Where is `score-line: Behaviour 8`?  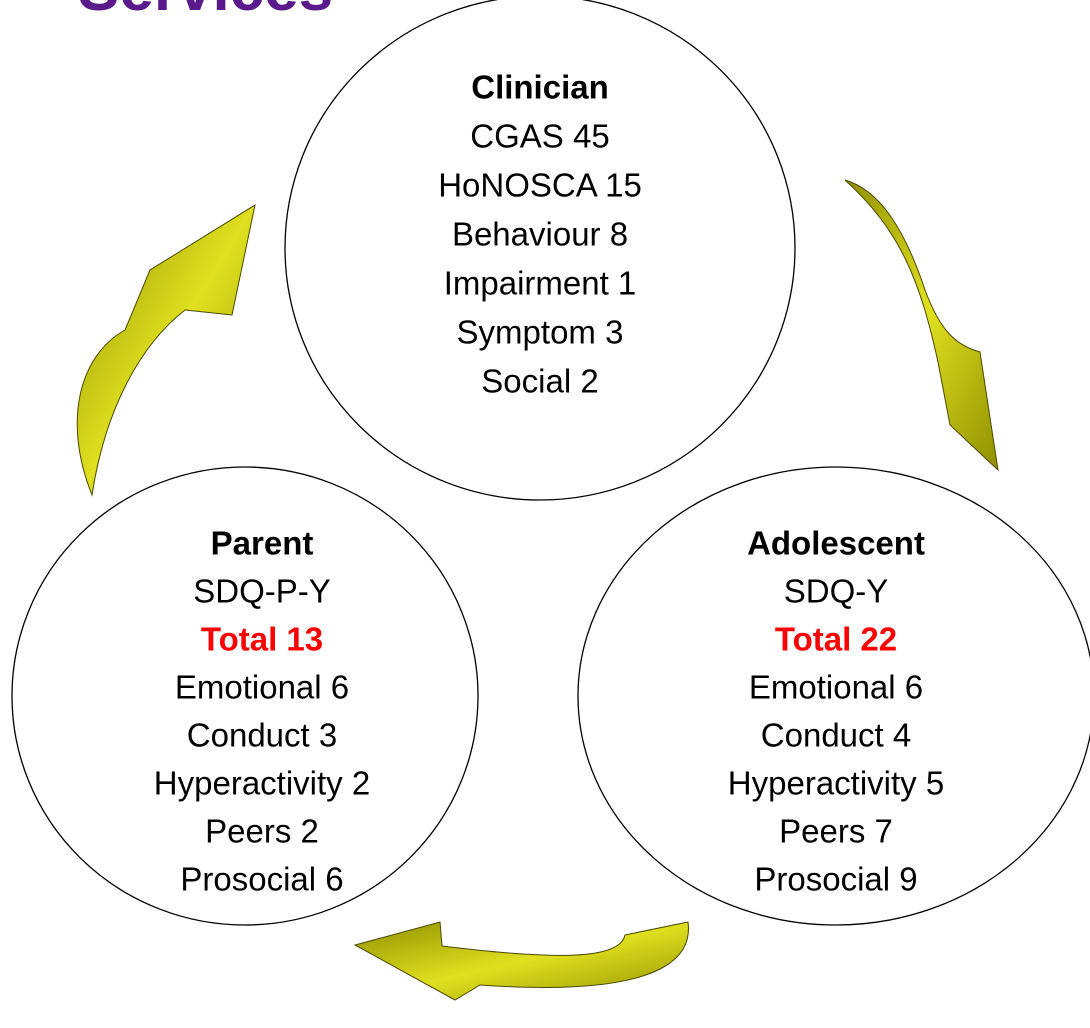 score-line: Behaviour 8 is located at coordinates (540, 234).